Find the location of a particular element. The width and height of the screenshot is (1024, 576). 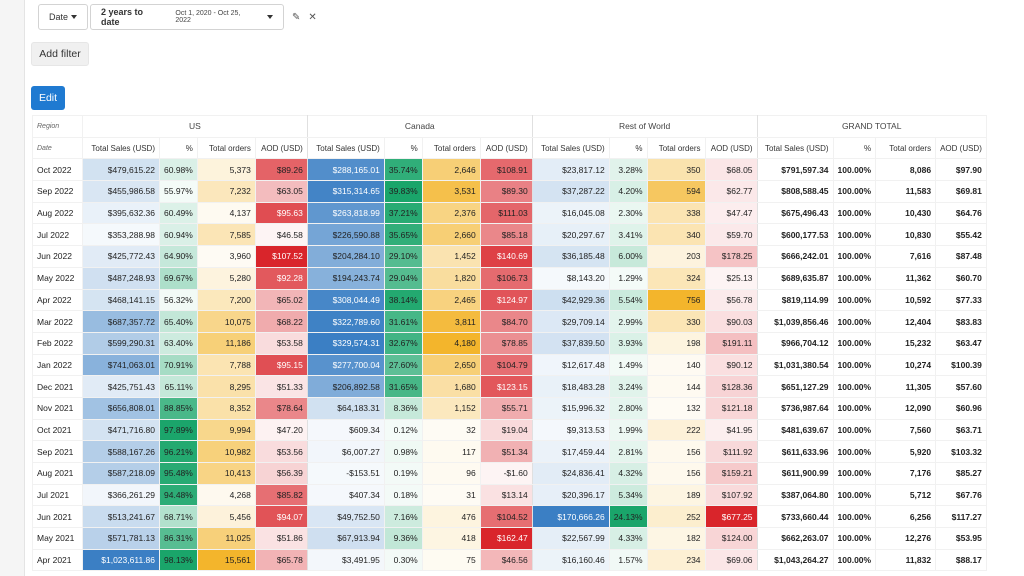

cell-ca-1: 35.65% is located at coordinates (403, 235).